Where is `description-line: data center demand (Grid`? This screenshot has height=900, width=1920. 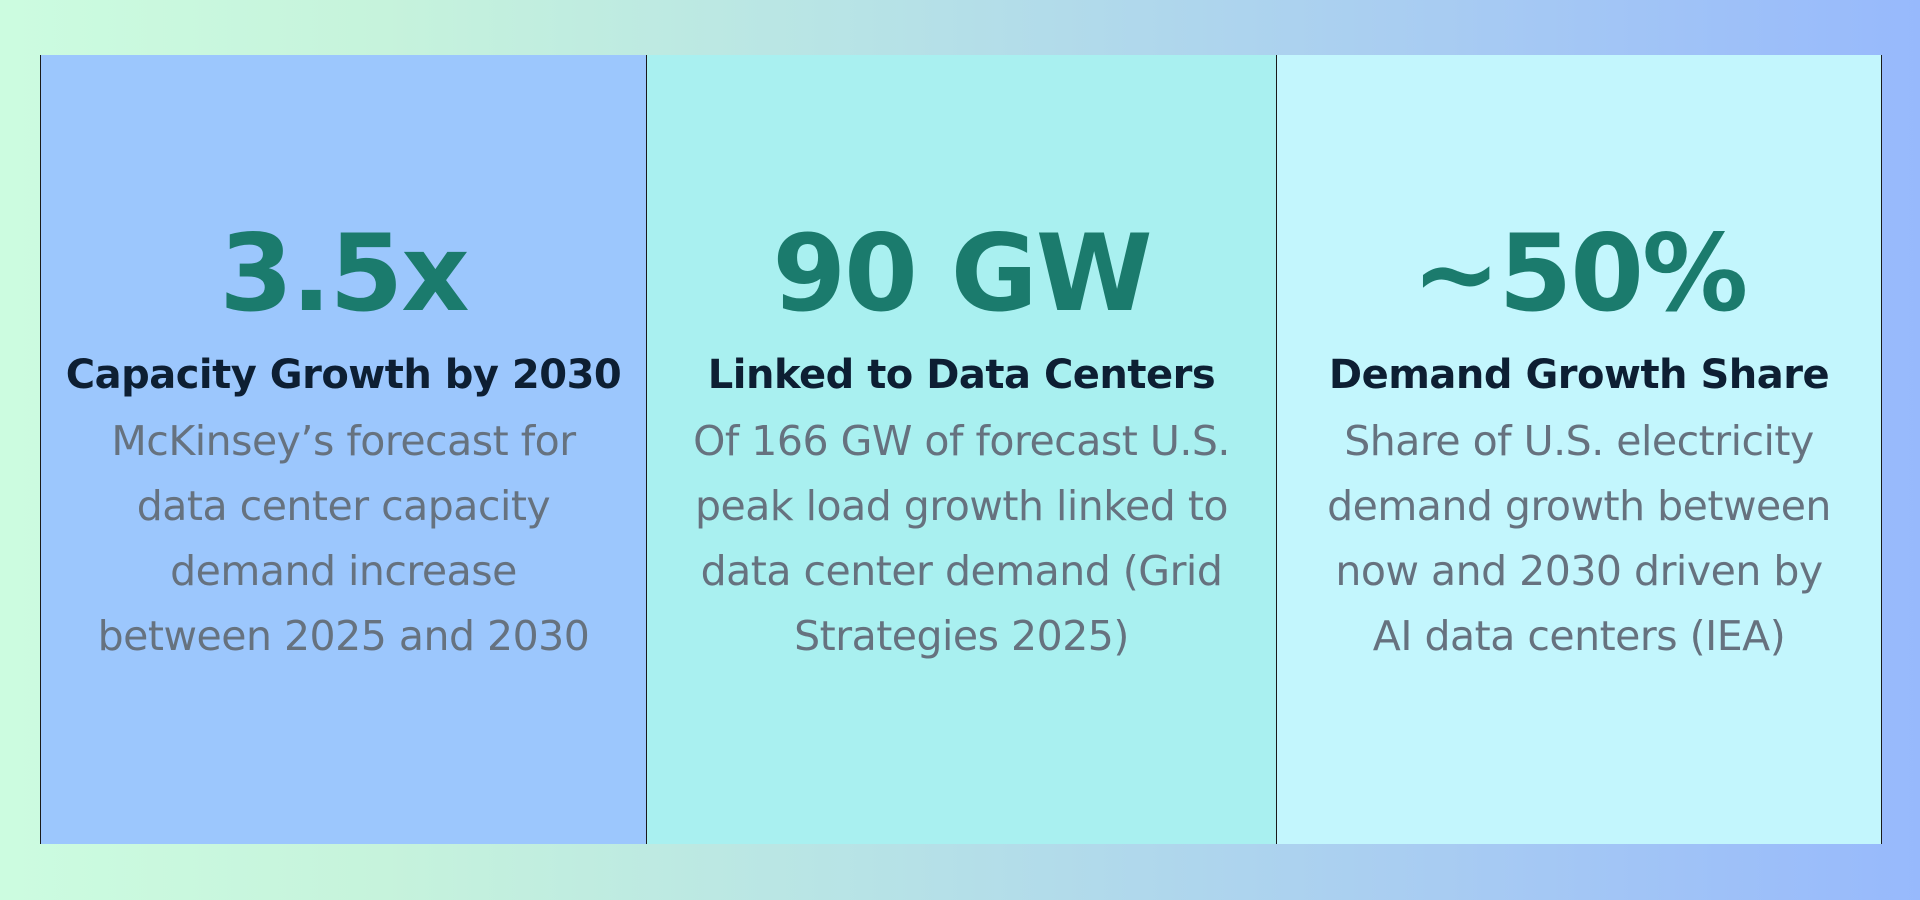 description-line: data center demand (Grid is located at coordinates (961, 571).